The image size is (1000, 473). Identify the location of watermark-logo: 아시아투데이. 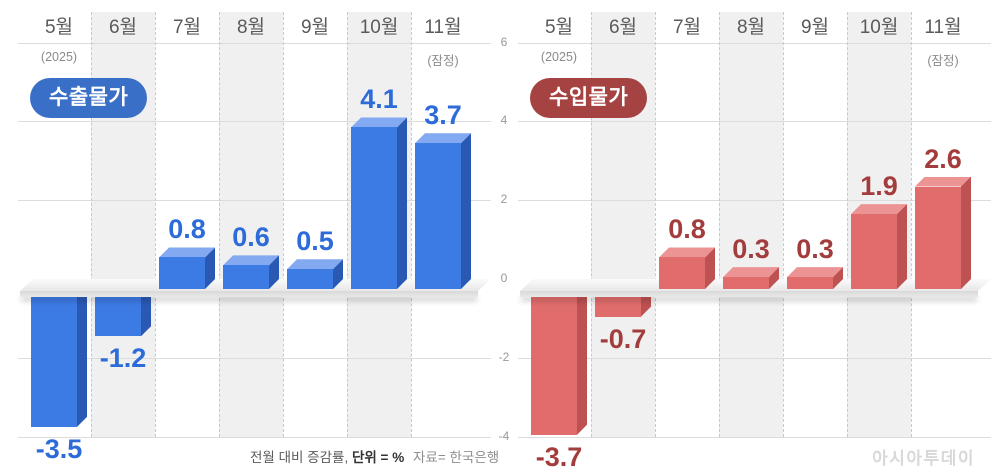
(923, 458).